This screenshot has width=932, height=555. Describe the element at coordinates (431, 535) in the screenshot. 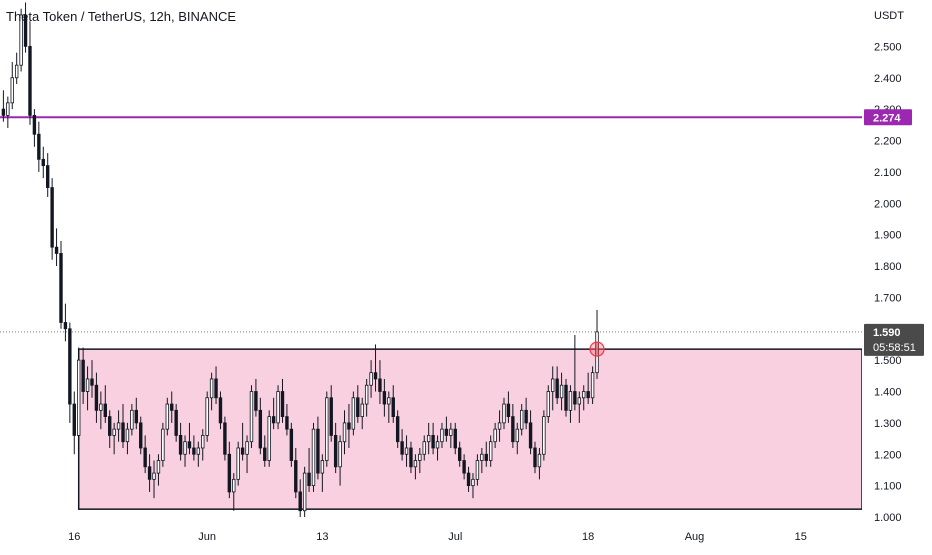

I see `time-axis` at that location.